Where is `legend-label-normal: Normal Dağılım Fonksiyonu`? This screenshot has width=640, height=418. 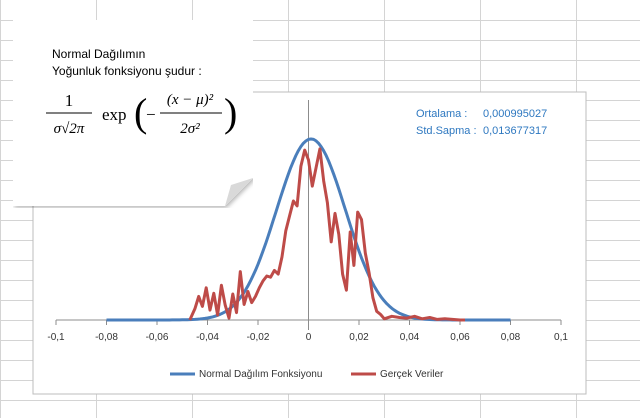
legend-label-normal: Normal Dağılım Fonksiyonu is located at coordinates (260, 374).